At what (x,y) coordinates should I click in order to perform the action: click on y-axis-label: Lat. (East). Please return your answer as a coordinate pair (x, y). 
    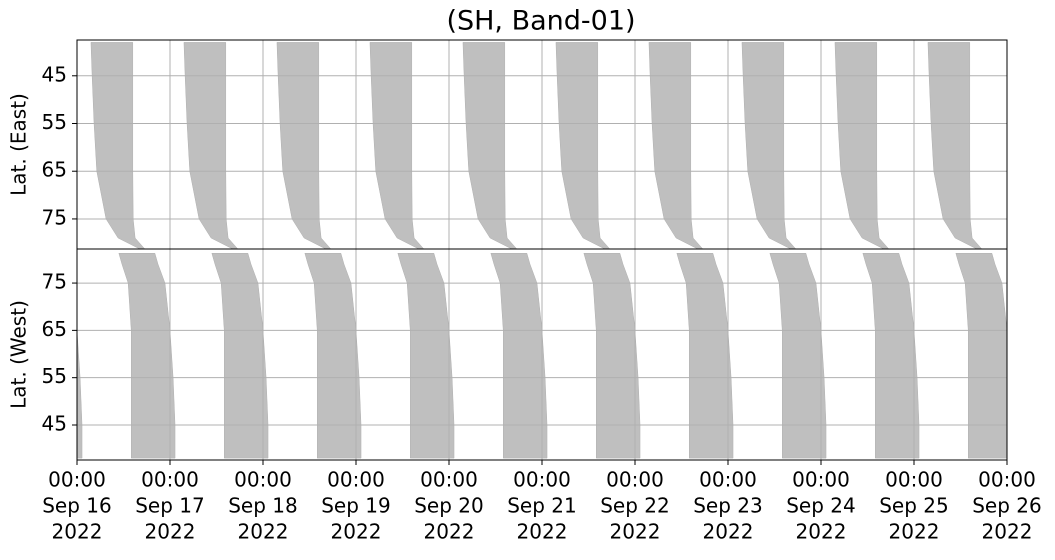
    Looking at the image, I should click on (19, 144).